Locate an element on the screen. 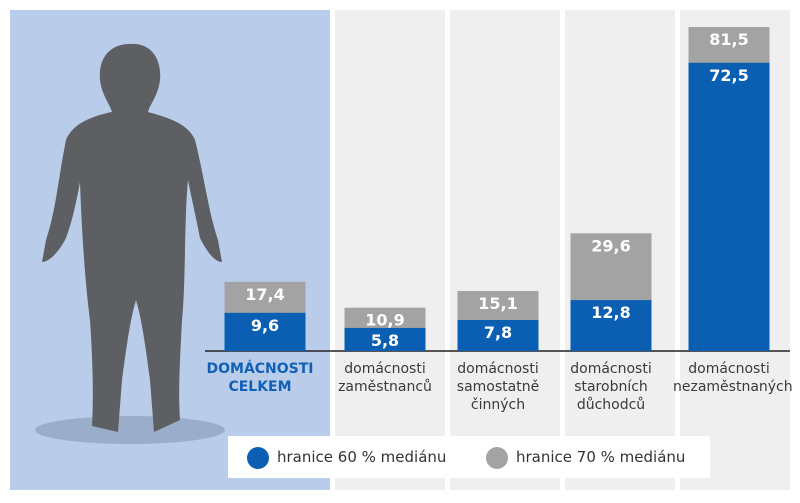  shadow is located at coordinates (130, 430).